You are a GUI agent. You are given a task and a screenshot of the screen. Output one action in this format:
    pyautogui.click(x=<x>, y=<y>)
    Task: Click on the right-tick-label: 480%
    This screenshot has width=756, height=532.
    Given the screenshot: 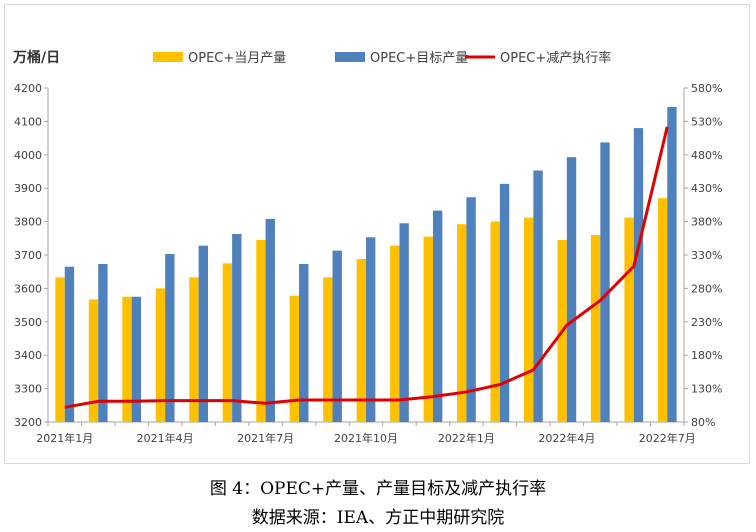 What is the action you would take?
    pyautogui.click(x=706, y=155)
    